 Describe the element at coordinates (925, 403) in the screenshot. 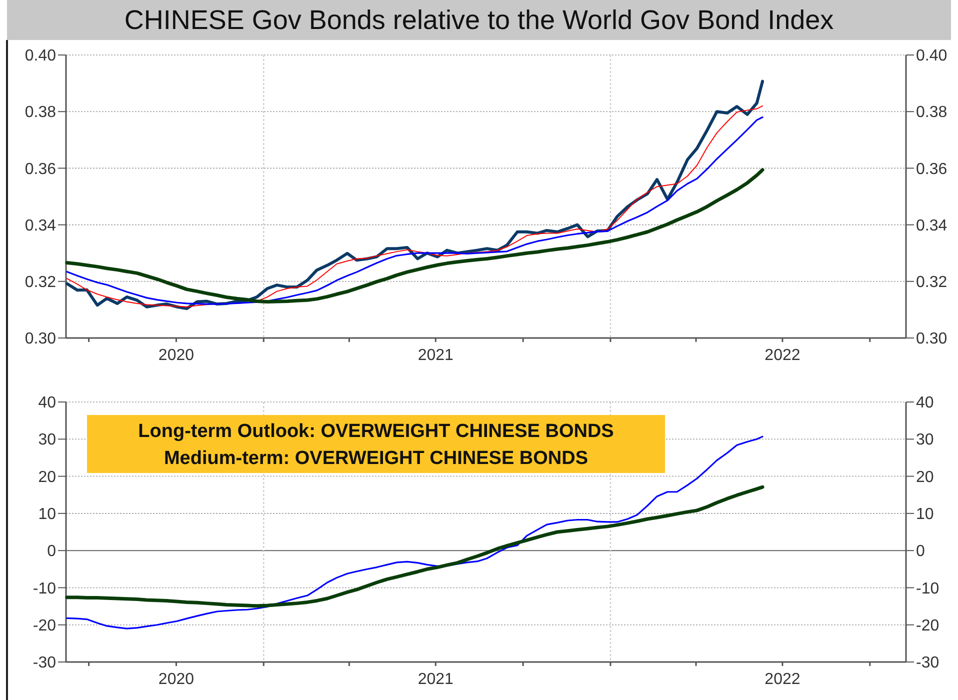

I see `y2-tick-label: 40` at that location.